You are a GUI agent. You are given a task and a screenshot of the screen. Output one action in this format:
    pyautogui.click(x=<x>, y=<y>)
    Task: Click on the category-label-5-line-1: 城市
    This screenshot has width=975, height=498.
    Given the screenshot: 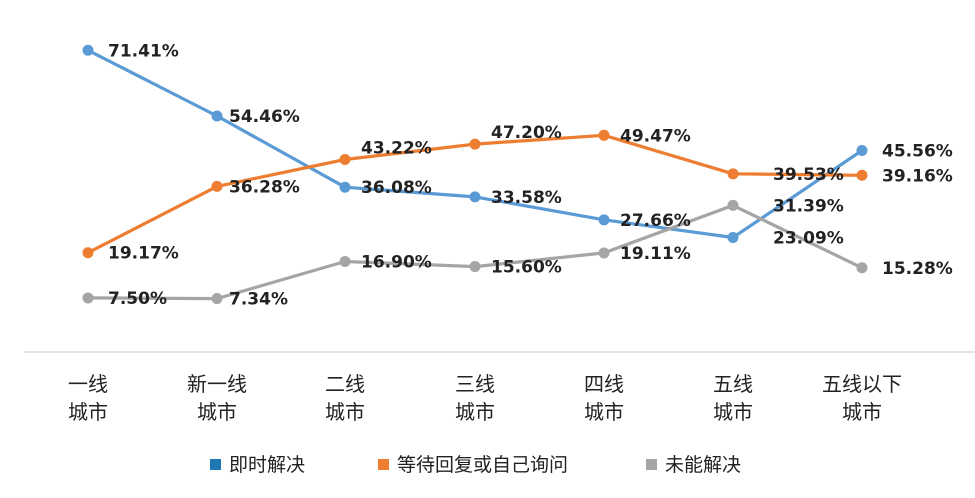 What is the action you would take?
    pyautogui.click(x=733, y=412)
    